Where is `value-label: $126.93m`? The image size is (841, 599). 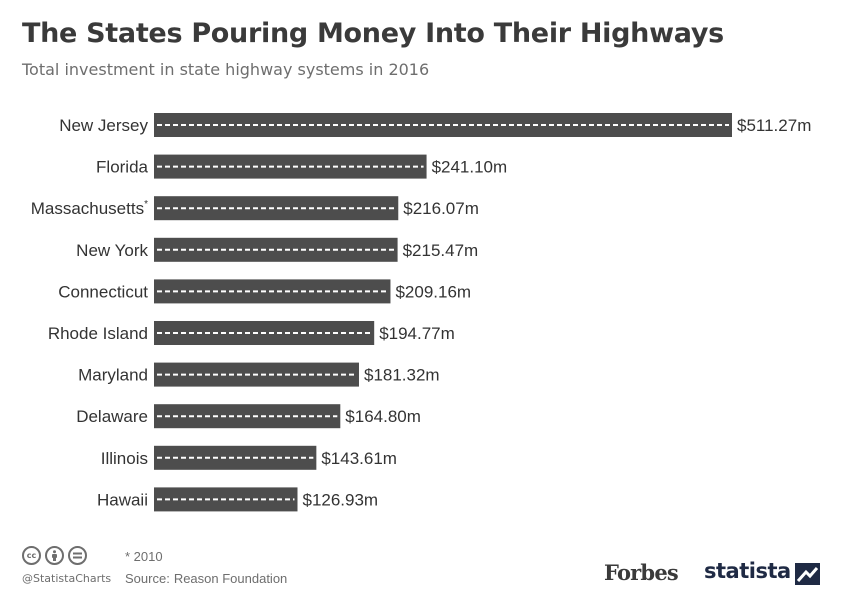 value-label: $126.93m is located at coordinates (340, 499).